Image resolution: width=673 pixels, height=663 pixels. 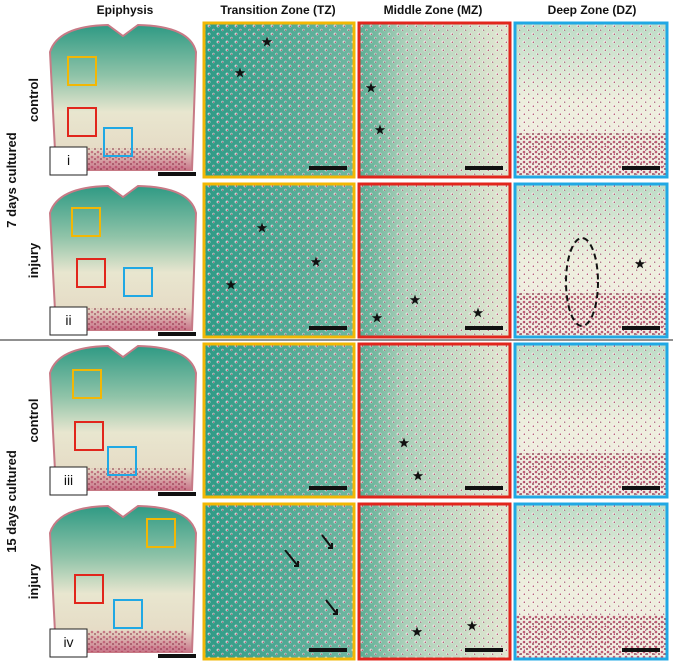 I want to click on column-header: Epiphysis, so click(x=125, y=10).